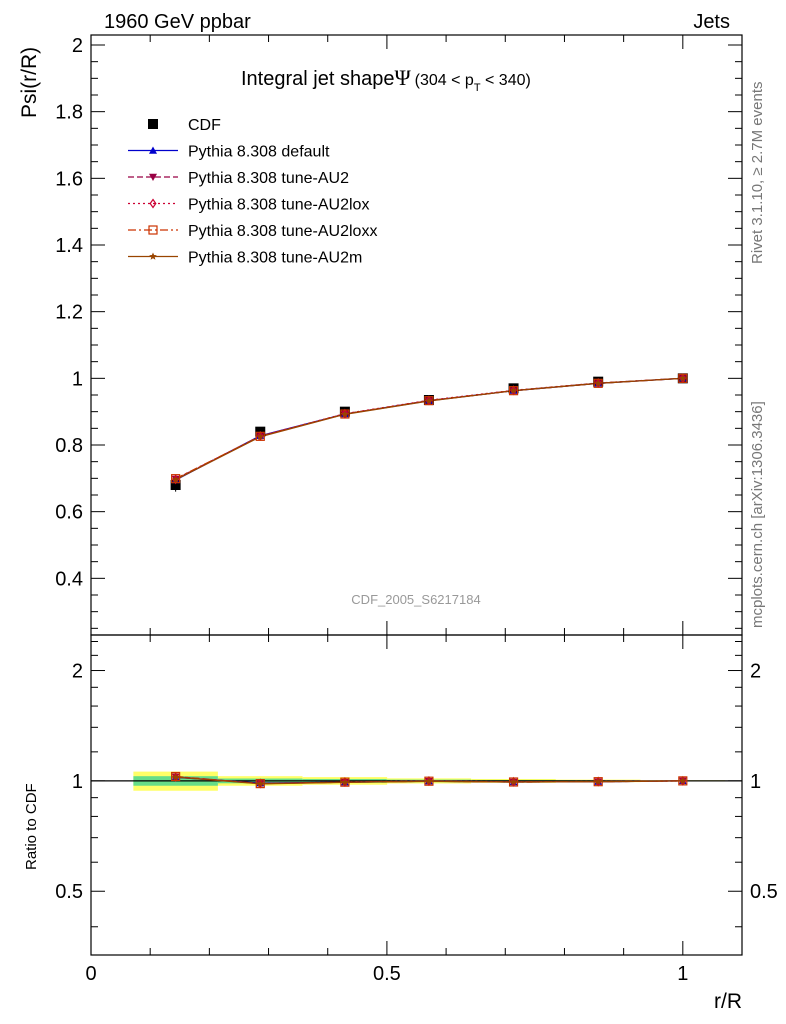  What do you see at coordinates (29, 82) in the screenshot?
I see `main-ylabel: Psi(r/R)` at bounding box center [29, 82].